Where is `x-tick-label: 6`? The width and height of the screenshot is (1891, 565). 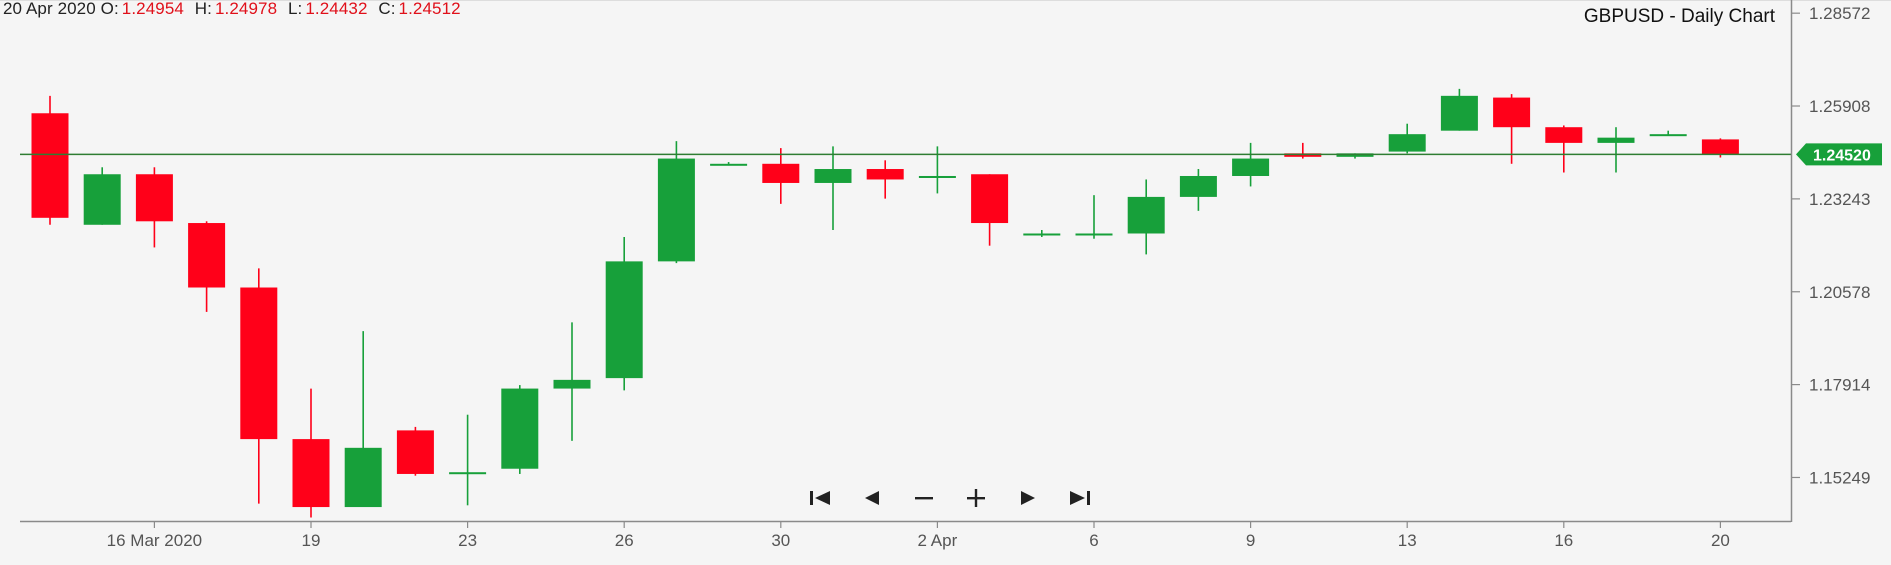
x-tick-label: 6 is located at coordinates (1093, 540).